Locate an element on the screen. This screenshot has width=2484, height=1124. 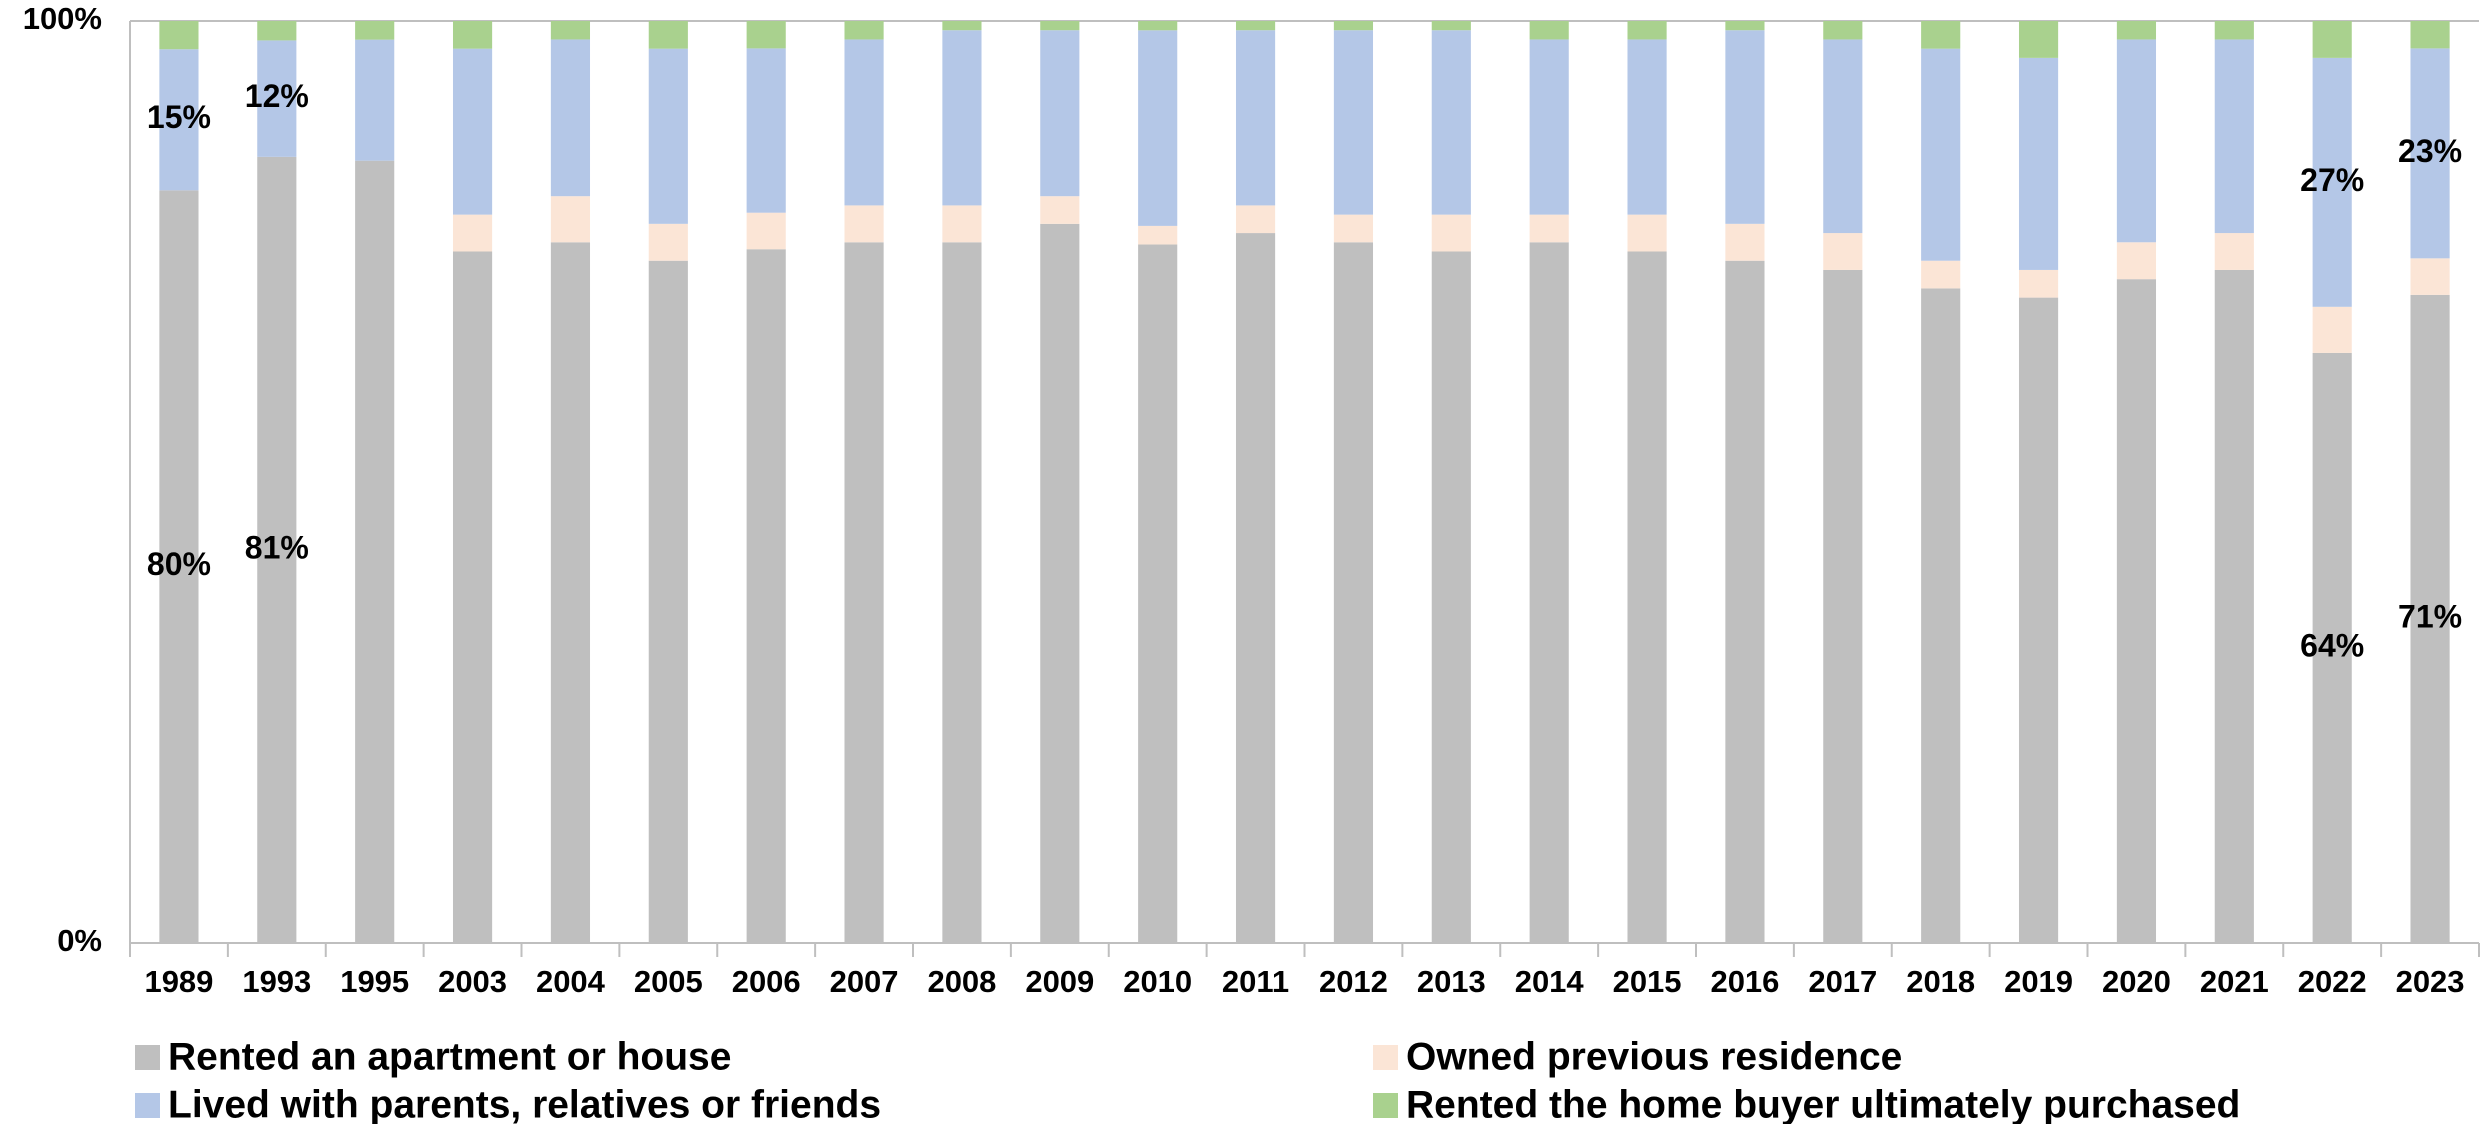
x-tick-label: 2012 is located at coordinates (1353, 981).